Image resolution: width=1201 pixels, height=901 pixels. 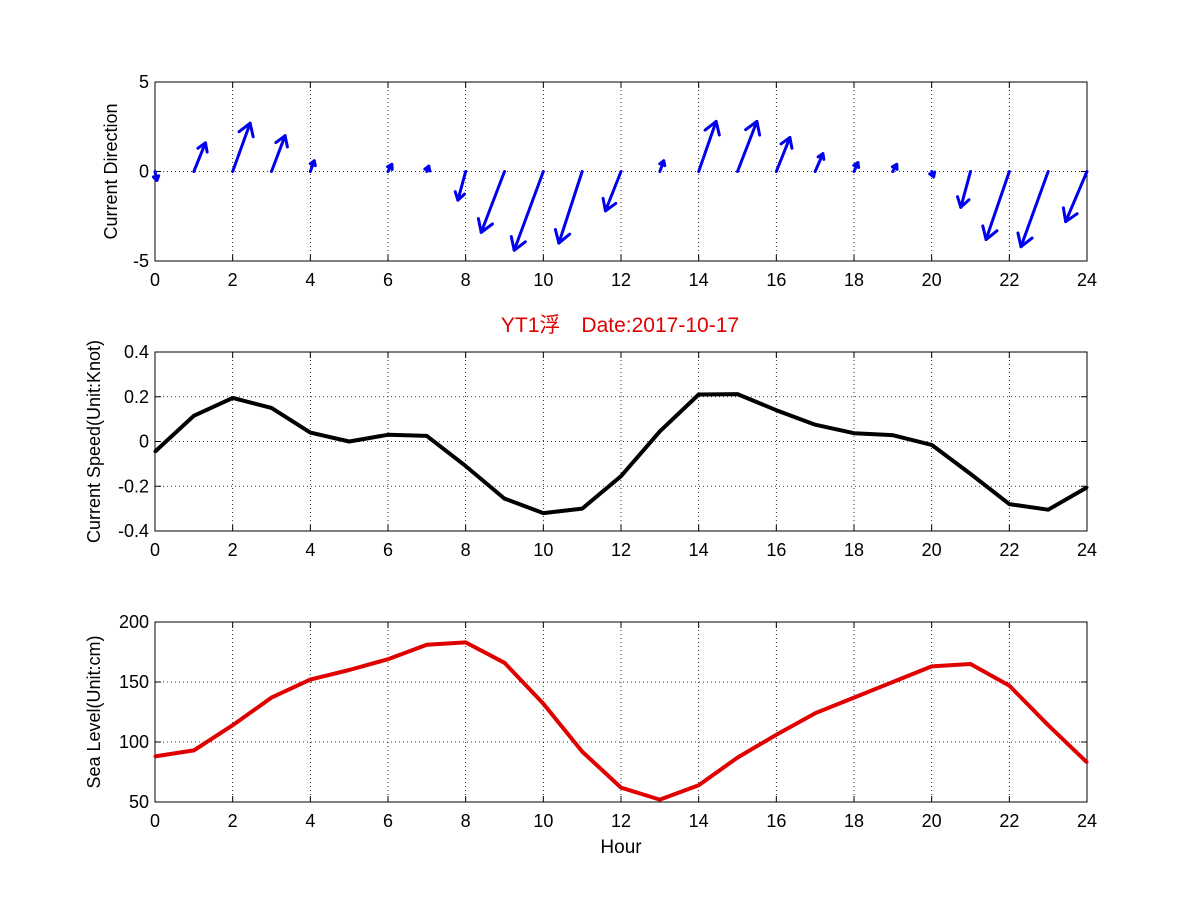 What do you see at coordinates (543, 550) in the screenshot?
I see `x-tick-label: 10` at bounding box center [543, 550].